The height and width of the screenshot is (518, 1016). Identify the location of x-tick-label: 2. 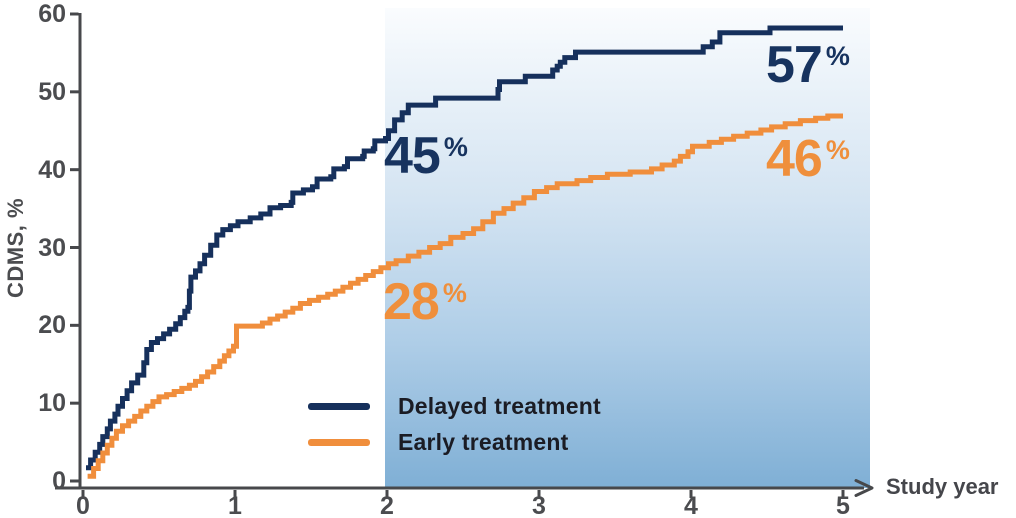
(387, 505).